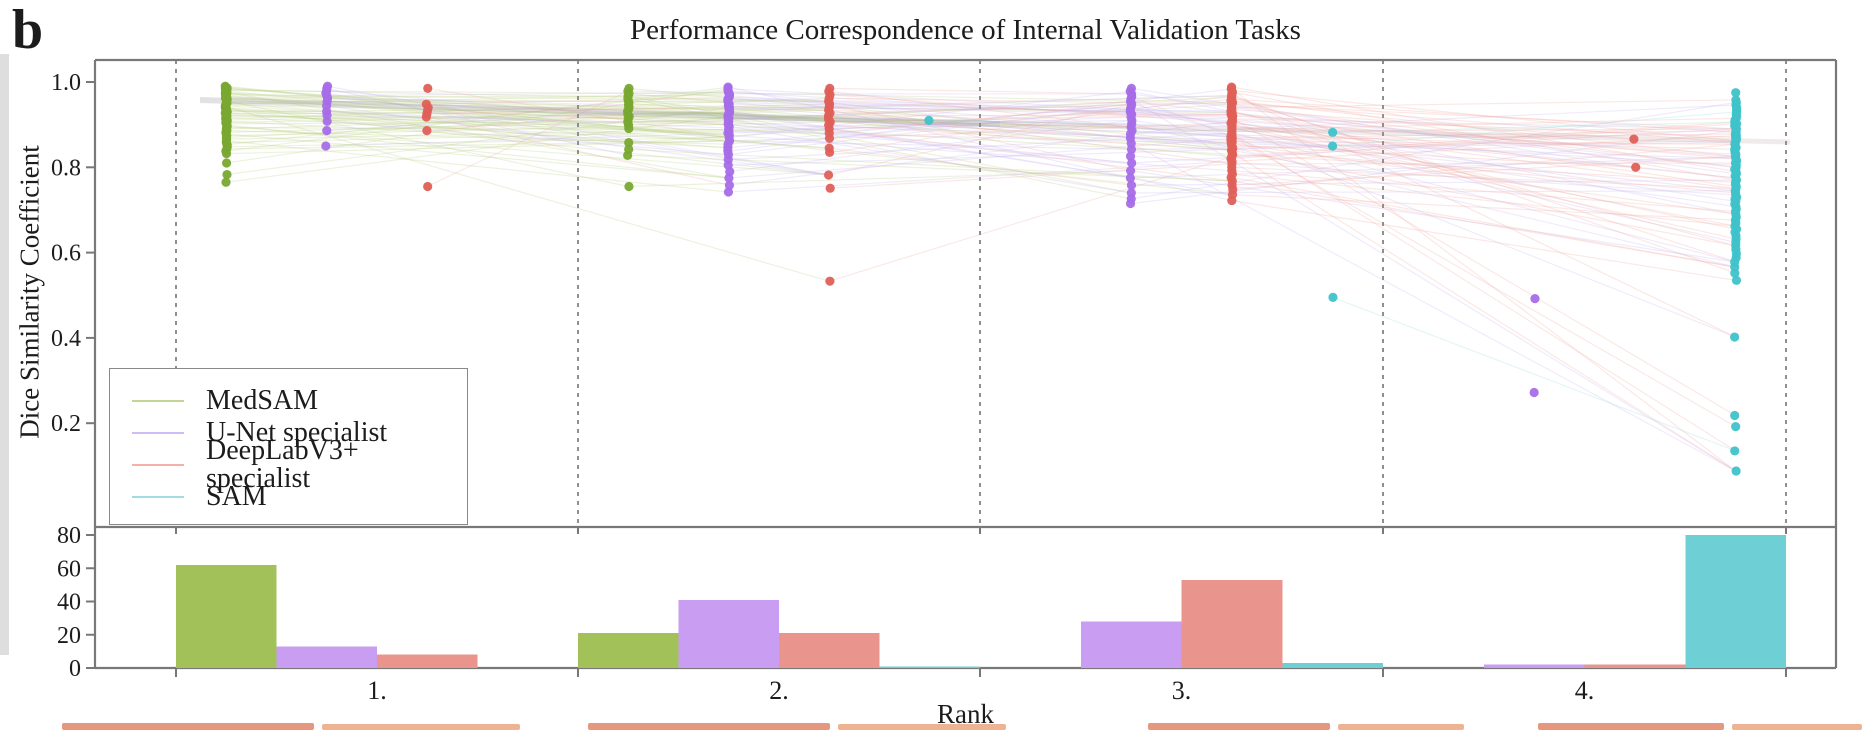  Describe the element at coordinates (28, 30) in the screenshot. I see `panel-letter-label: b` at that location.